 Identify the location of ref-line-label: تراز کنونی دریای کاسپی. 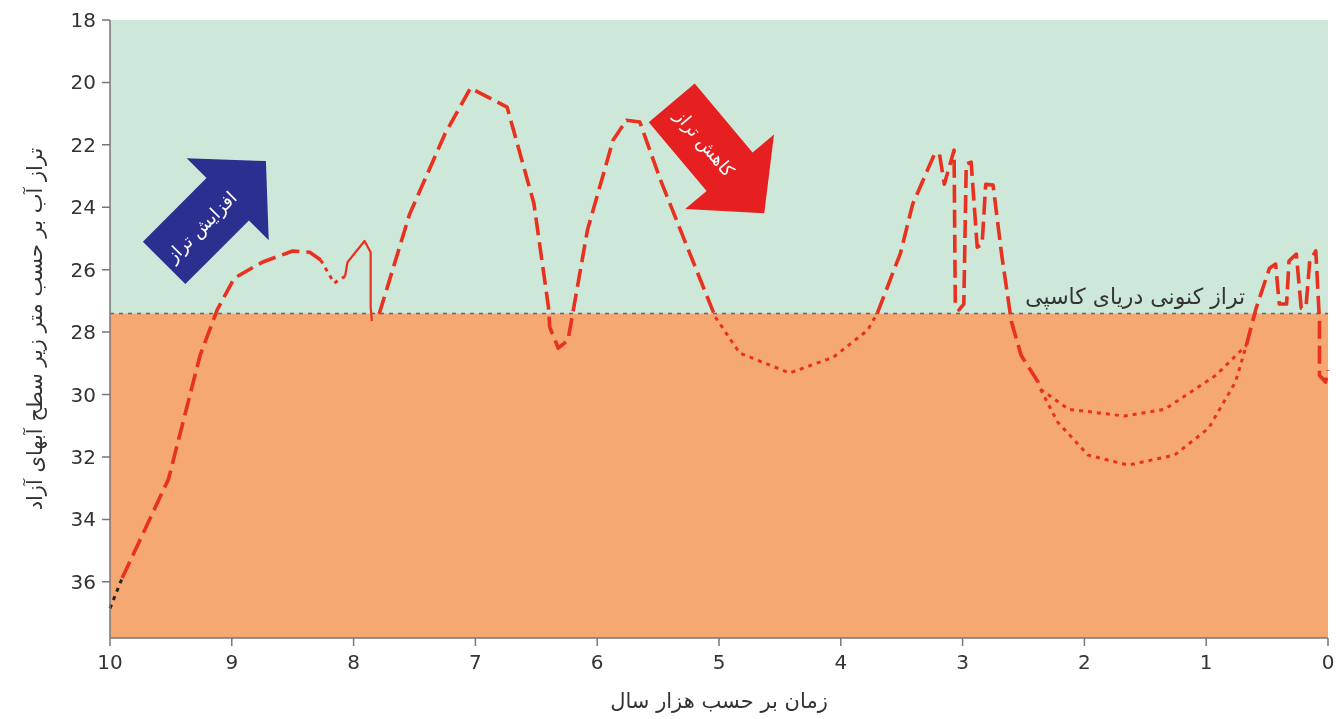
(1135, 297).